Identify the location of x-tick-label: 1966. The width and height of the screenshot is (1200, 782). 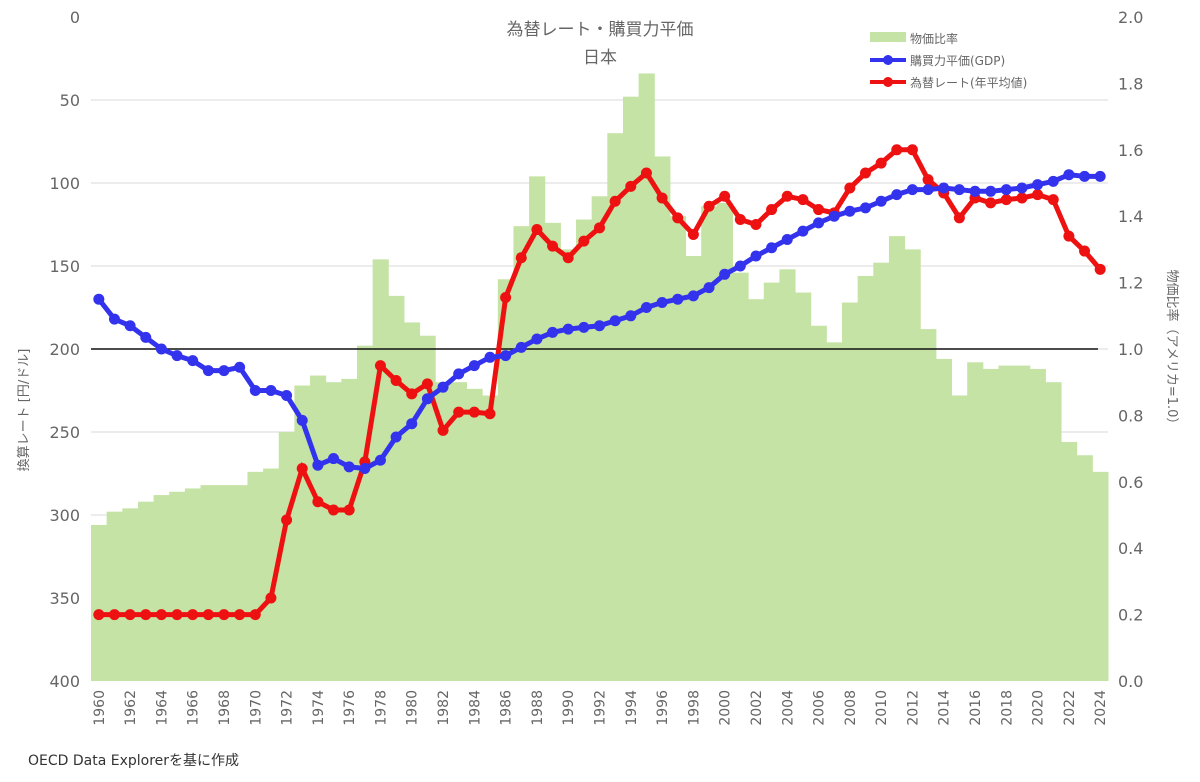
(194, 708).